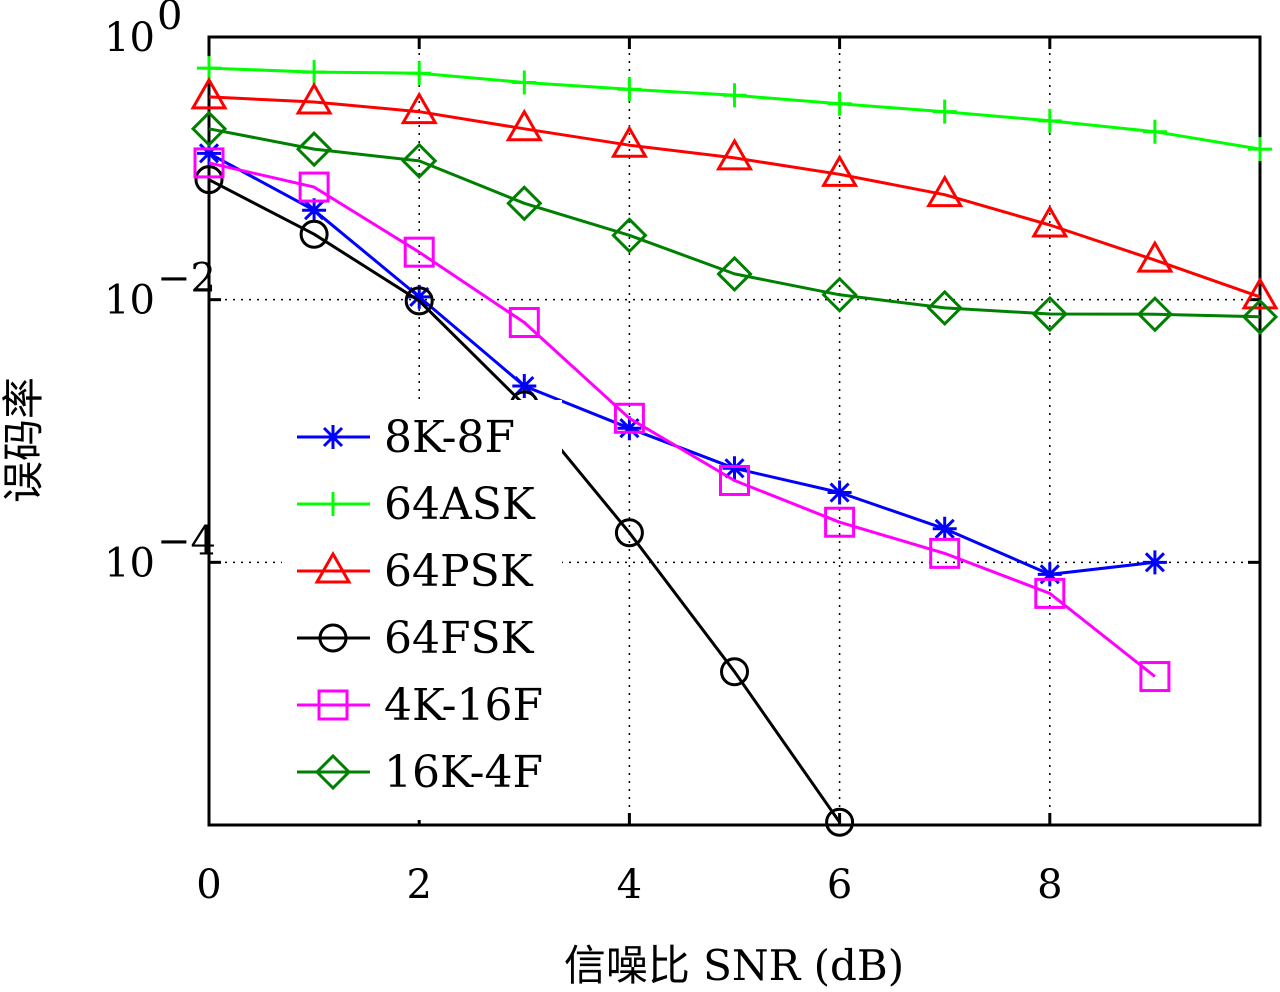  What do you see at coordinates (169, 19) in the screenshot?
I see `y-tick-exponent: 0` at bounding box center [169, 19].